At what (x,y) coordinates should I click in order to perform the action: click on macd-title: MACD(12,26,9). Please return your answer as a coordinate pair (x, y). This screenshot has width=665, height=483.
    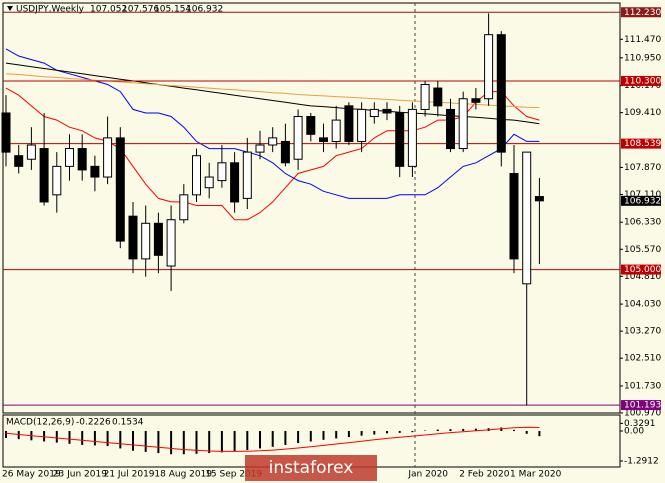
    Looking at the image, I should click on (40, 423).